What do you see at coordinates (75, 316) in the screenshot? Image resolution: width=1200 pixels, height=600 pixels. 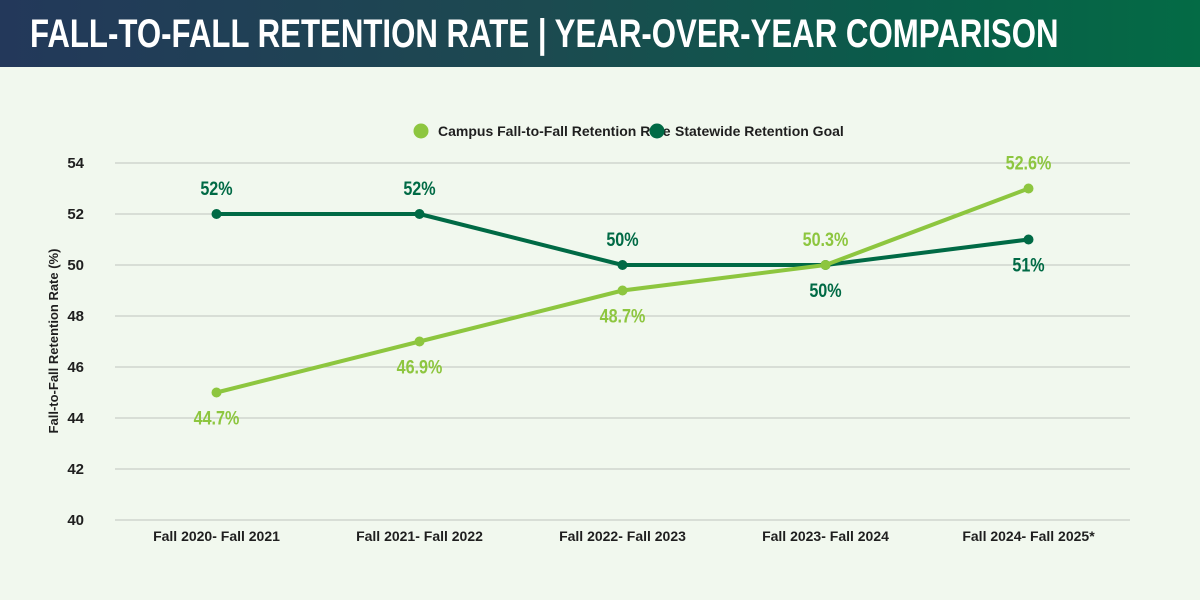 I see `y-tick-label: 48` at bounding box center [75, 316].